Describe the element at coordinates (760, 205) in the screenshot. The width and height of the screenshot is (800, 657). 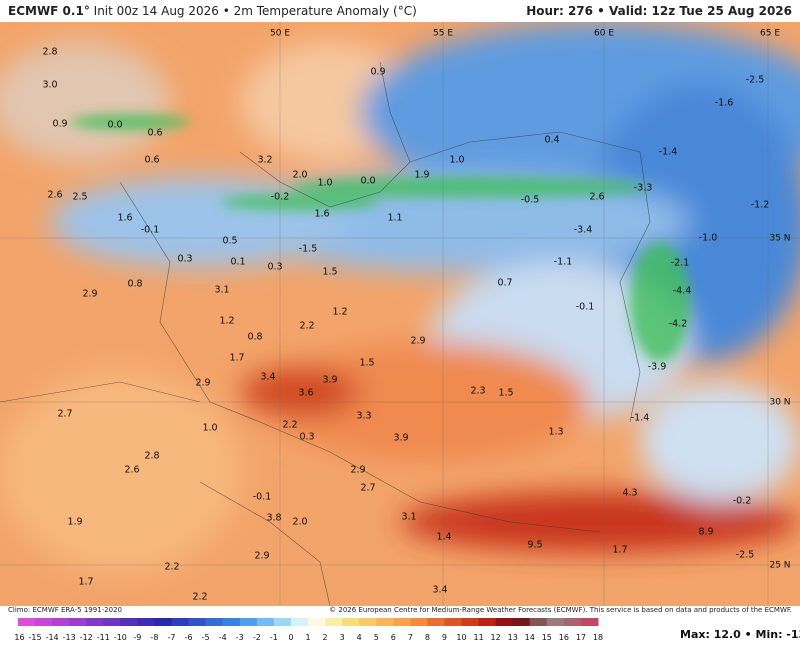
I see `anomaly-label: -1.2` at that location.